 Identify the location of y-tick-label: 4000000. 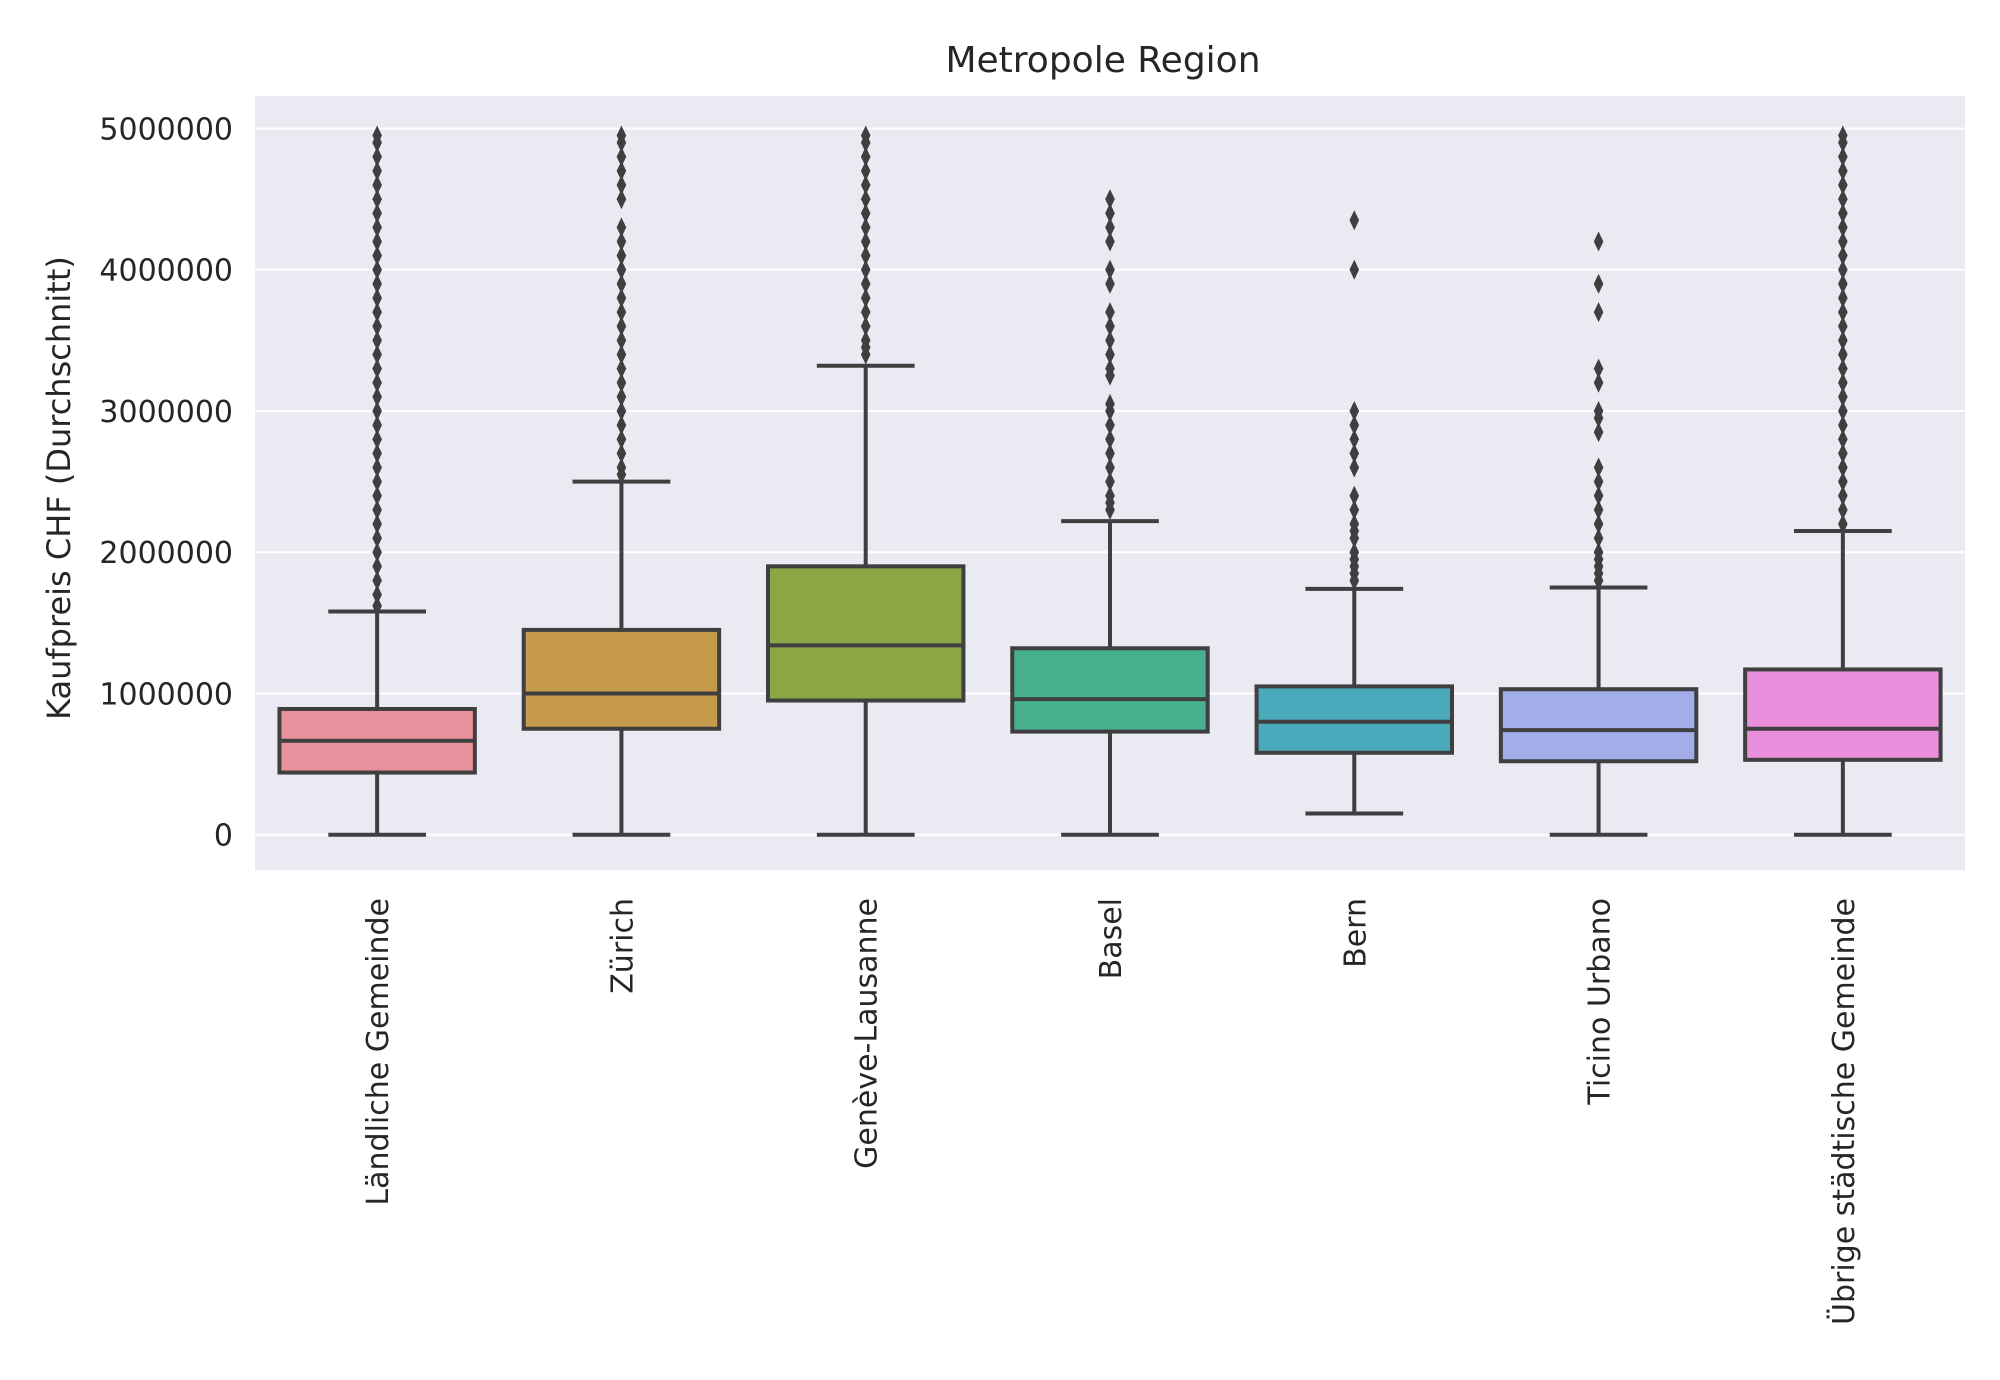
(166, 271).